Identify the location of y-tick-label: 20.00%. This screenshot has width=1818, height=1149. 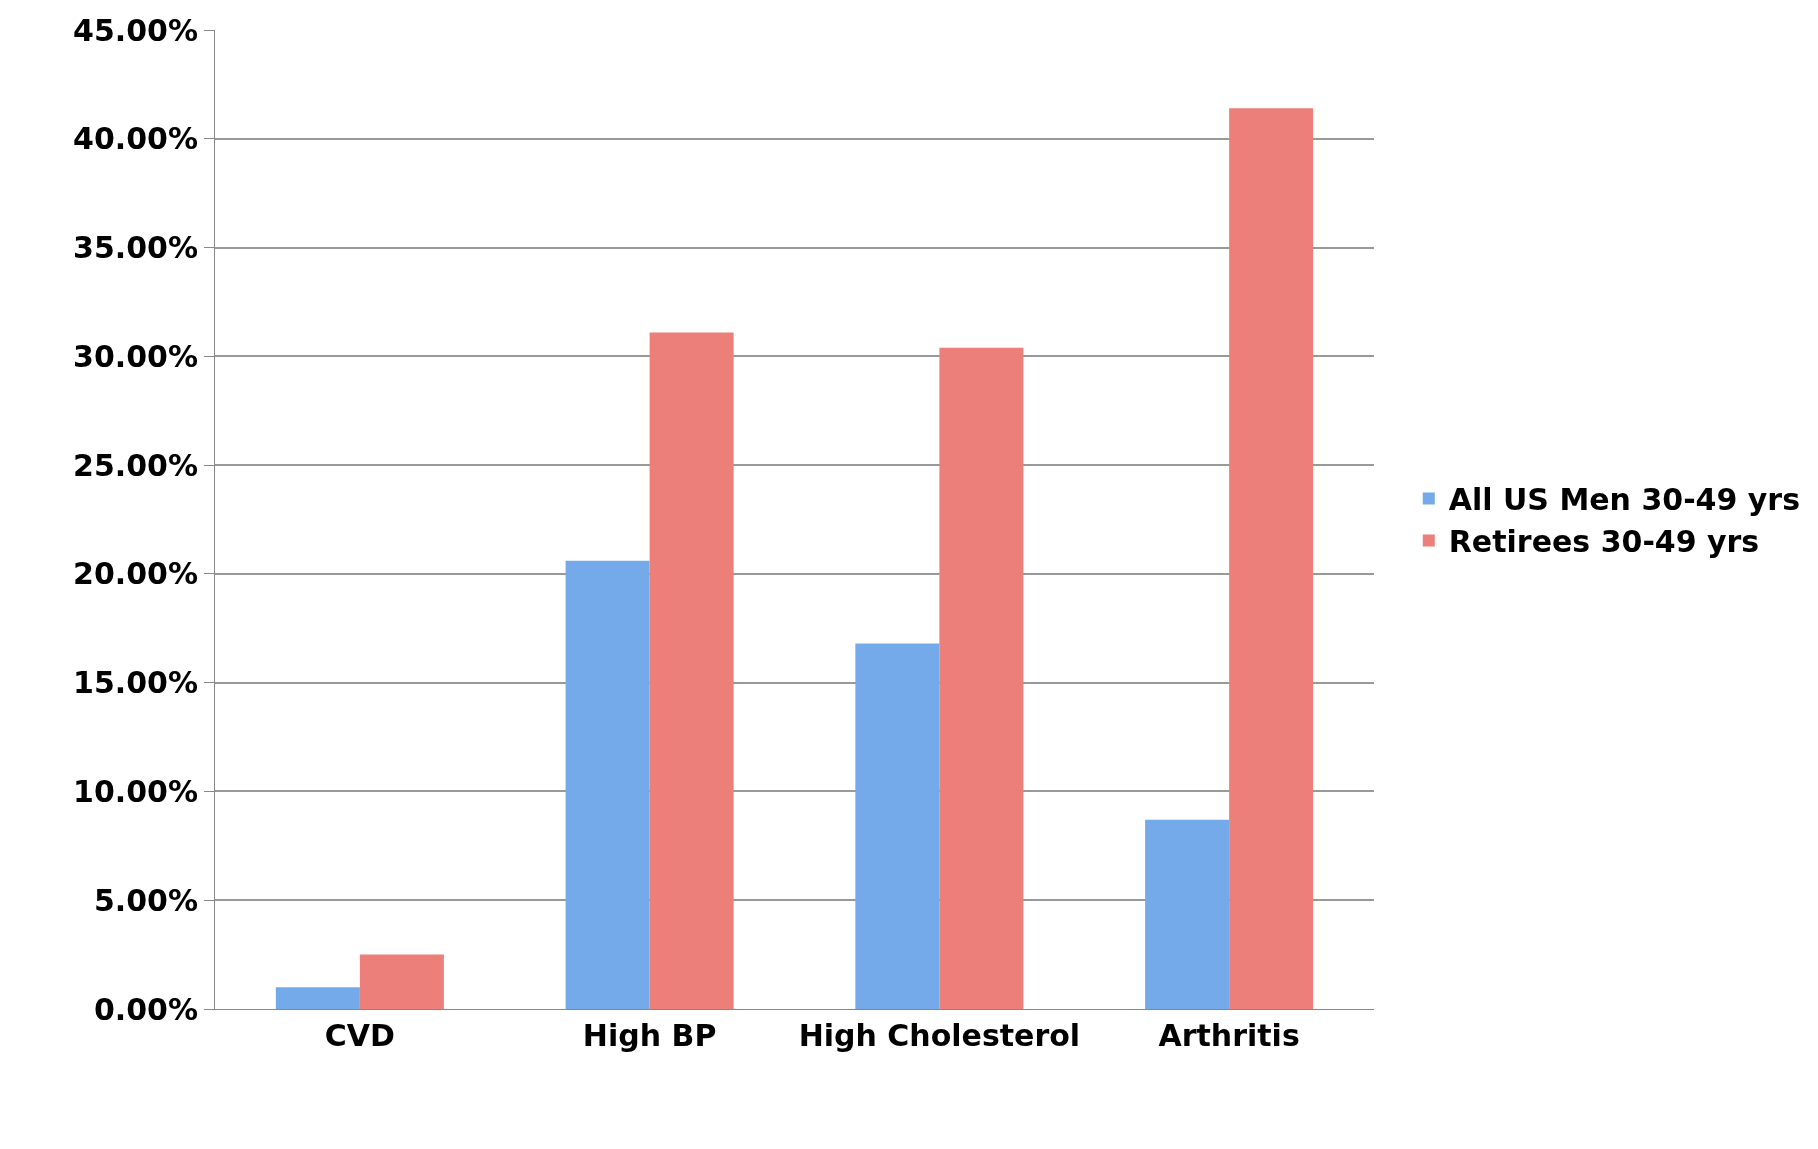
(135, 574).